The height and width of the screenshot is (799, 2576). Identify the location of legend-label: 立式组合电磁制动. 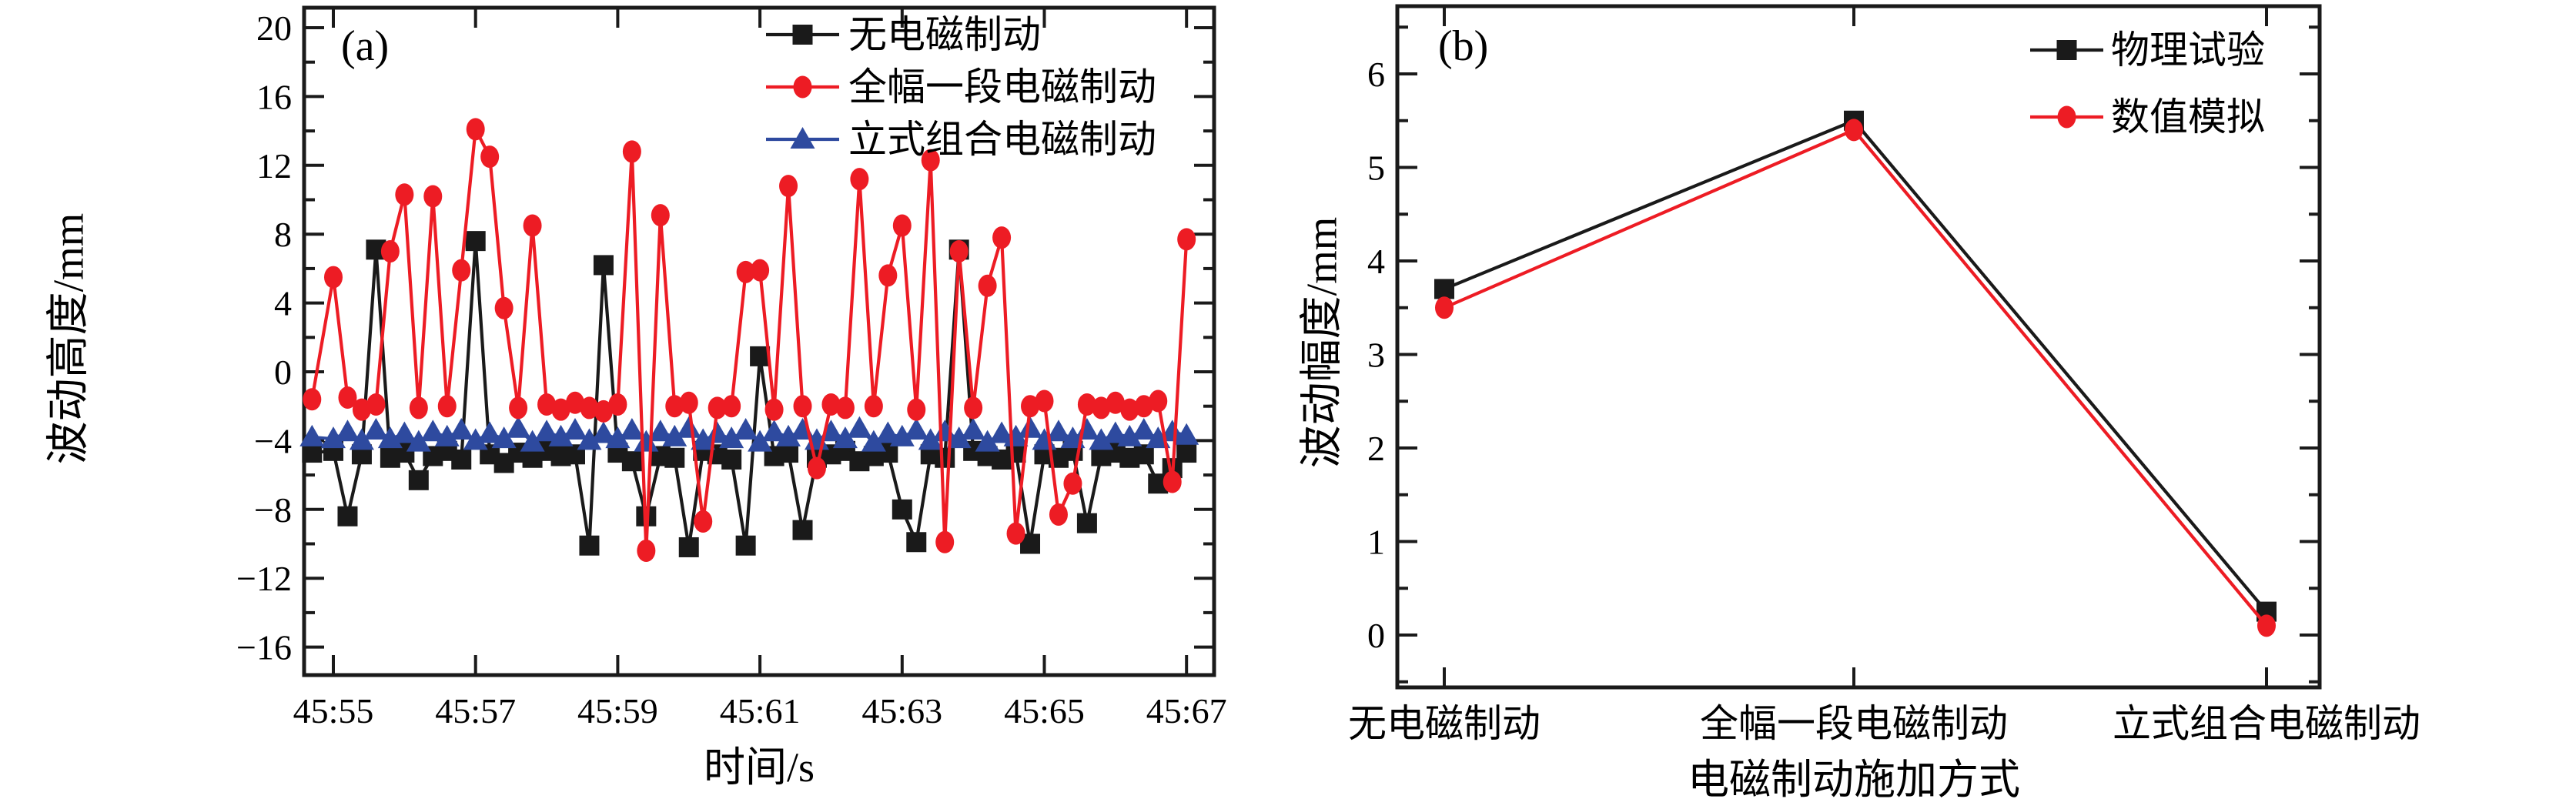
(1002, 139).